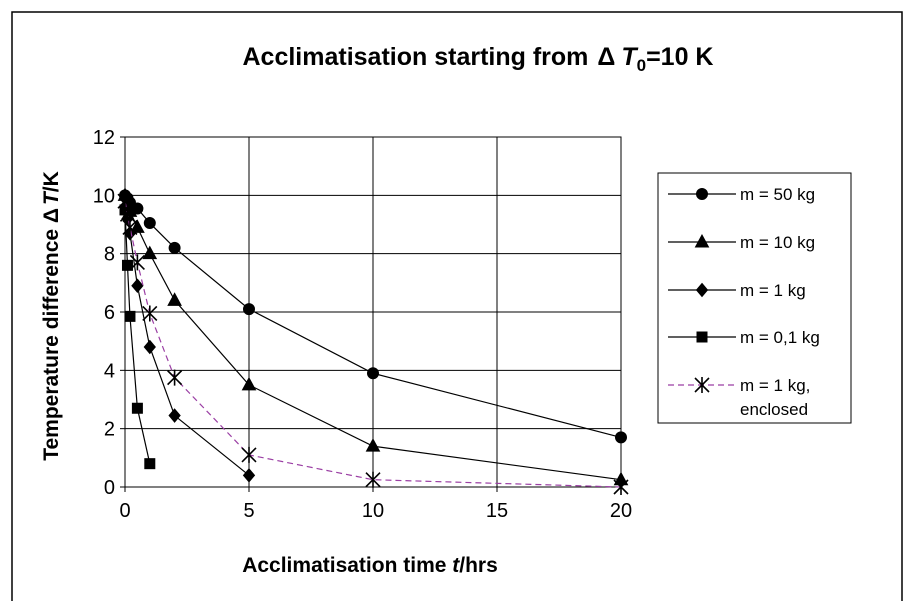 Image resolution: width=915 pixels, height=601 pixels. I want to click on chart-title-suffix: =10 K, so click(679, 57).